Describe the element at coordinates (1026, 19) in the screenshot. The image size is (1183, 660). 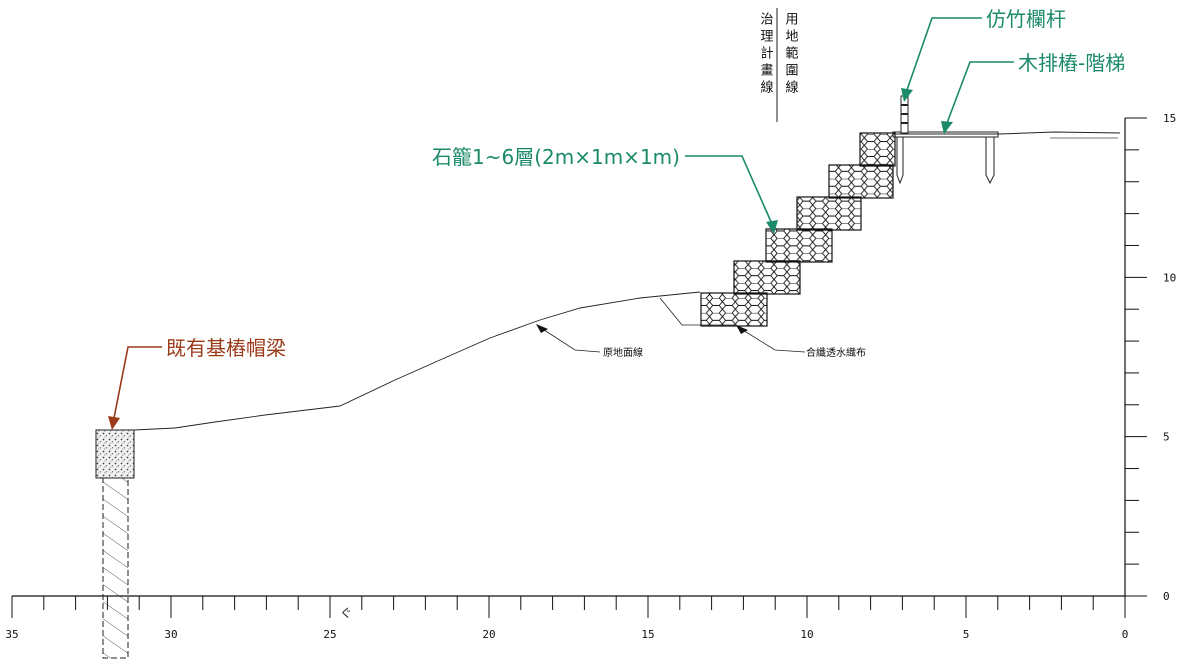
I see `railing-callout: 仿竹欄杆` at that location.